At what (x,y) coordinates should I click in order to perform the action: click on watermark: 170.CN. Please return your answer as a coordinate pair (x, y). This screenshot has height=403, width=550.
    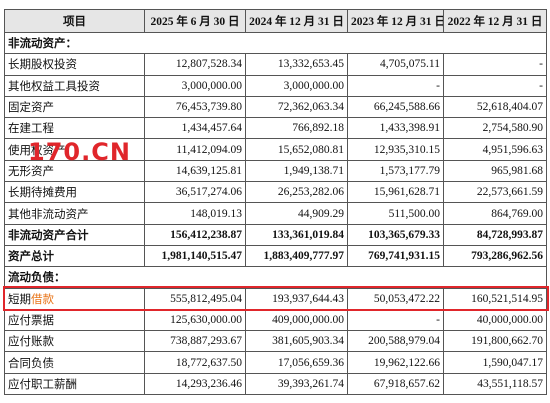
    Looking at the image, I should click on (79, 152).